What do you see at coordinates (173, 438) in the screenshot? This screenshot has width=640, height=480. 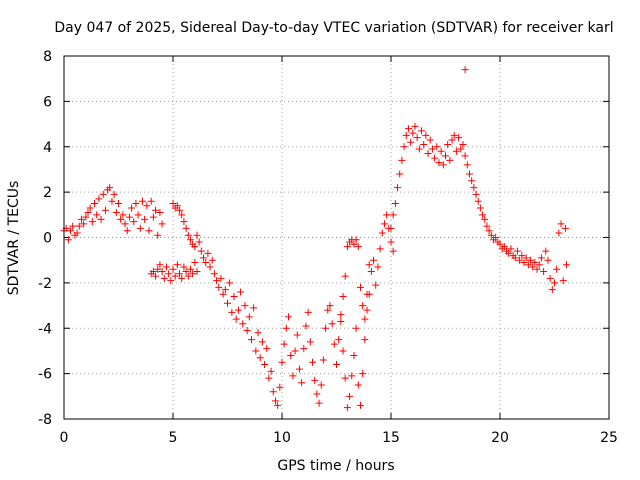 I see `x-tick-label: 5` at bounding box center [173, 438].